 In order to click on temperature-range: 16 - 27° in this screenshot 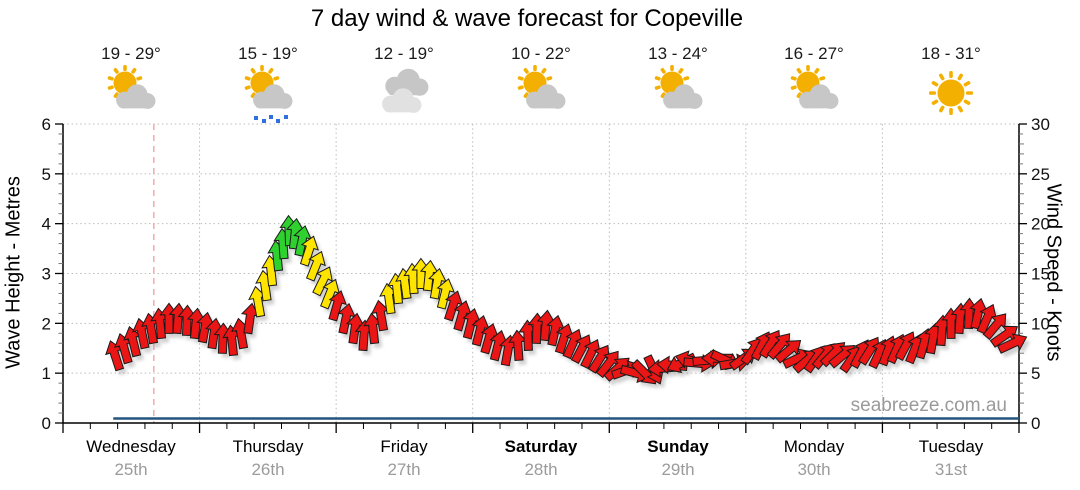, I will do `click(814, 53)`.